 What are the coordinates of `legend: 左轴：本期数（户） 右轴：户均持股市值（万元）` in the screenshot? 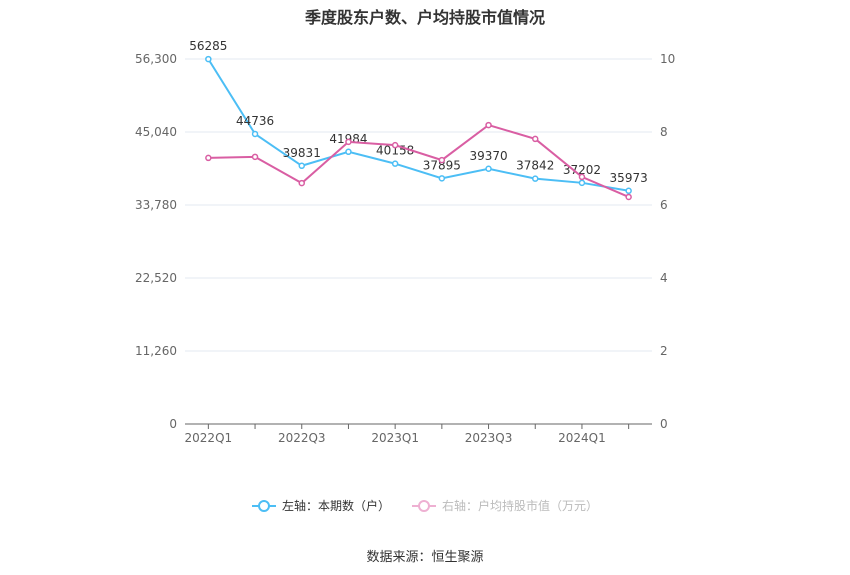 It's located at (425, 505).